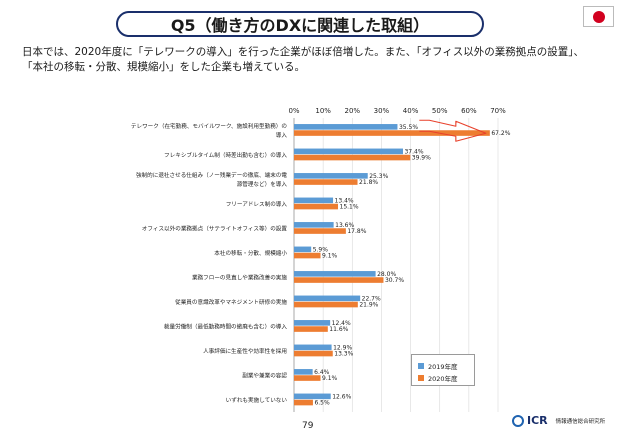 This screenshot has width=635, height=440. Describe the element at coordinates (386, 274) in the screenshot. I see `data-label: 28.0%` at that location.